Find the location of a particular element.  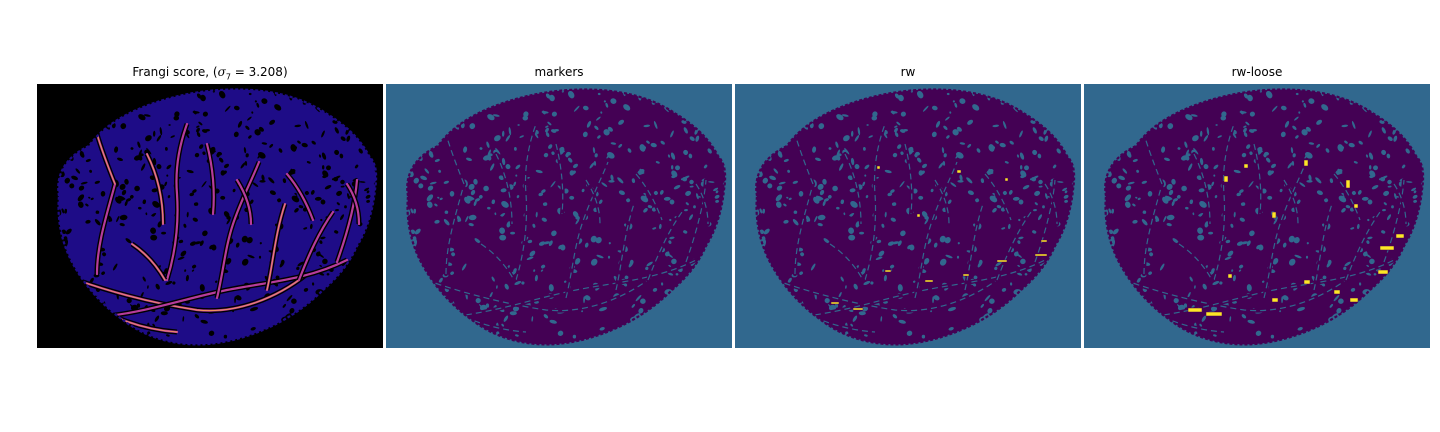

markers-image is located at coordinates (559, 216).